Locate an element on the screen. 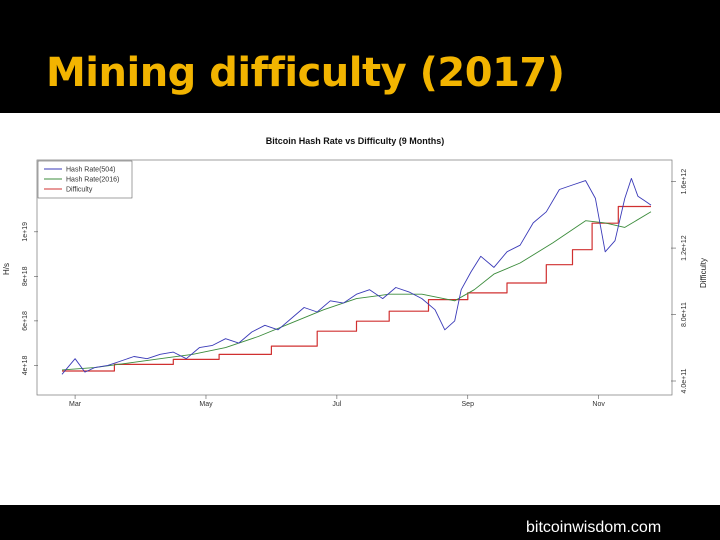  y-right-tick-label: 8.0e+11 is located at coordinates (684, 314).